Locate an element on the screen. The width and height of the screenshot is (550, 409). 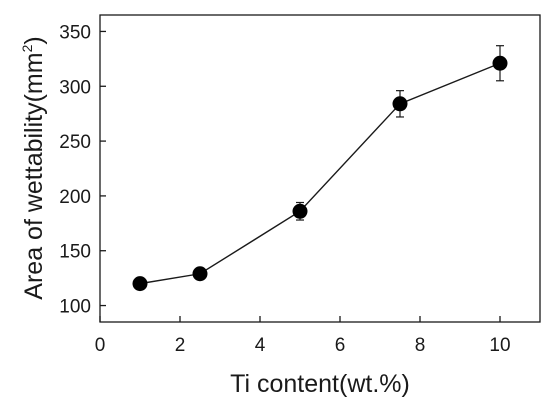
y-axis-title-main: Area of wettability(mm is located at coordinates (34, 175).